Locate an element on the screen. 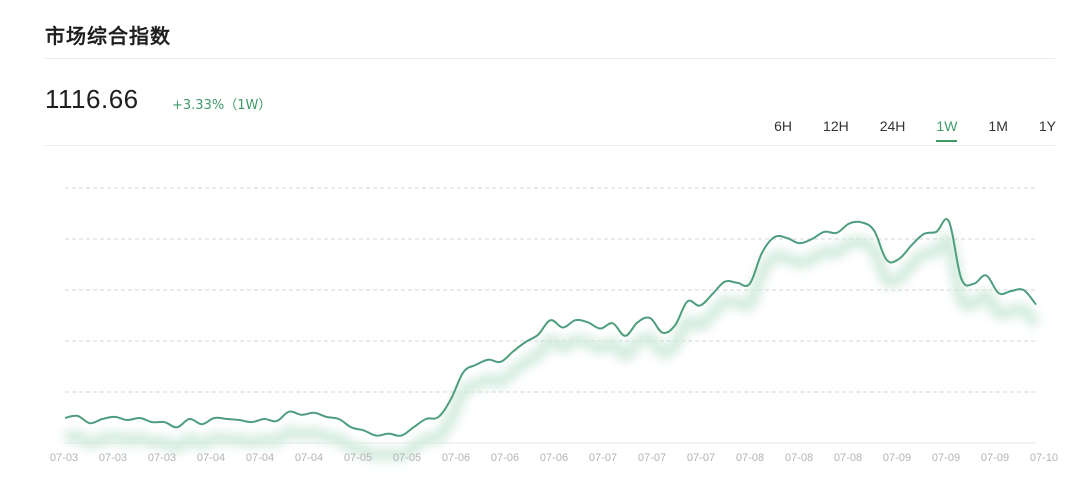 This screenshot has height=490, width=1080. tab-6h: 6H is located at coordinates (783, 126).